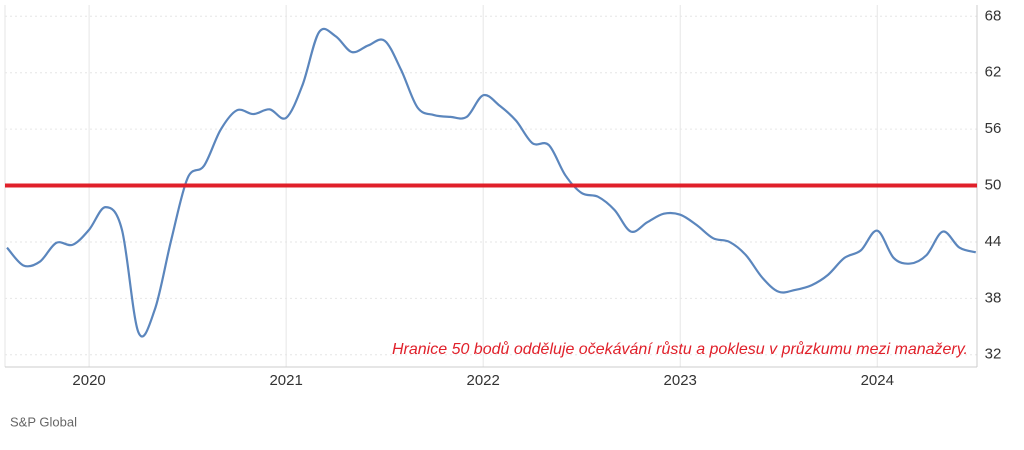 Image resolution: width=1024 pixels, height=450 pixels. I want to click on x-tick-label: 2023, so click(680, 380).